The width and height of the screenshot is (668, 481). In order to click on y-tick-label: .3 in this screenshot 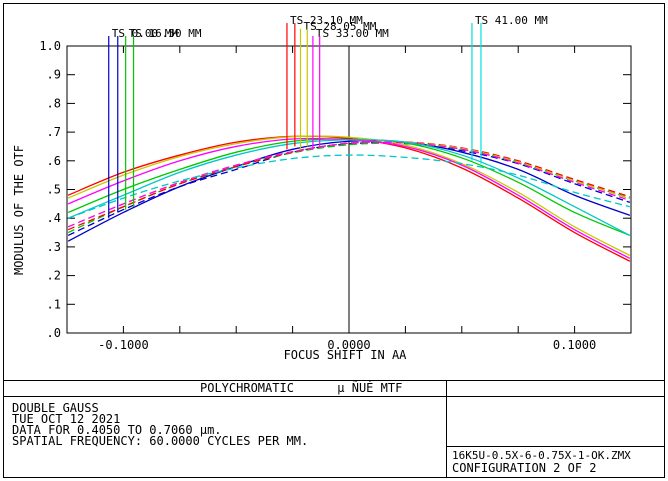, I will do `click(54, 247)`.